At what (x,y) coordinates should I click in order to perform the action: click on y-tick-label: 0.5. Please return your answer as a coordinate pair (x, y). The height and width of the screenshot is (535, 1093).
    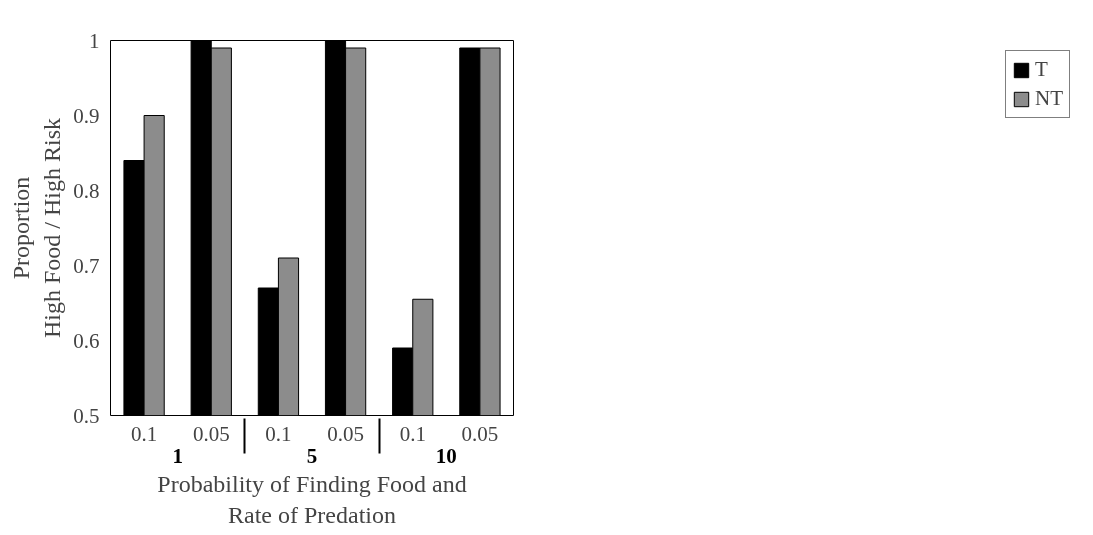
    Looking at the image, I should click on (86, 415).